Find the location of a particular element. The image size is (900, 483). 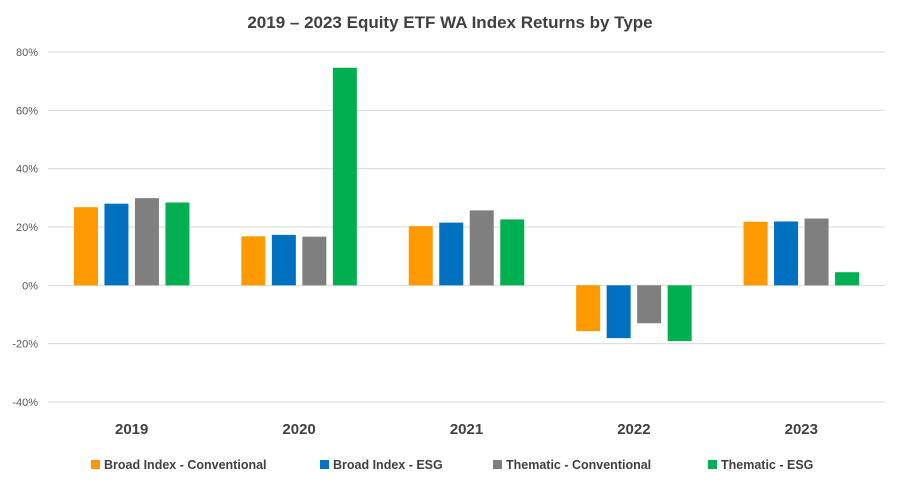

bar-2020-thematic-conventional is located at coordinates (314, 261).